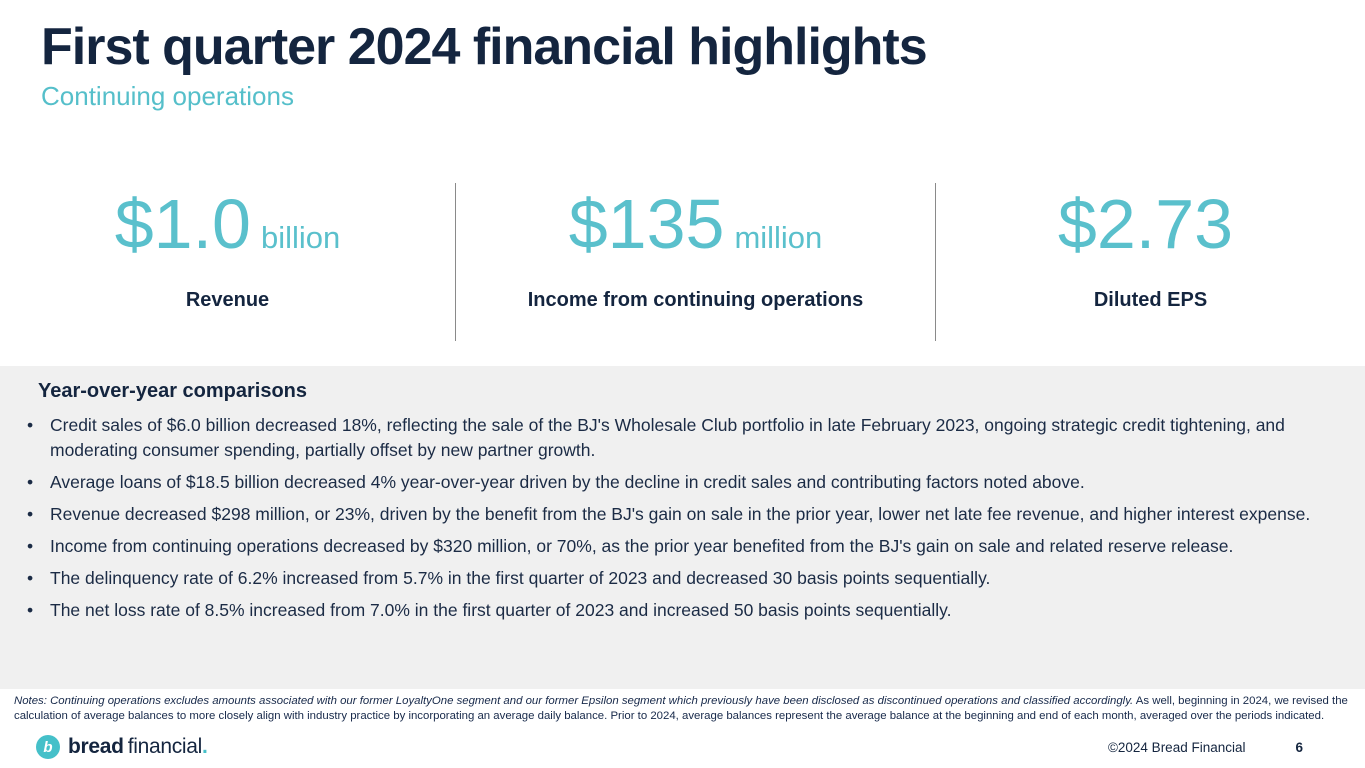 The image size is (1365, 768). Describe the element at coordinates (167, 95) in the screenshot. I see `page-subtitle: Continuing operations` at that location.